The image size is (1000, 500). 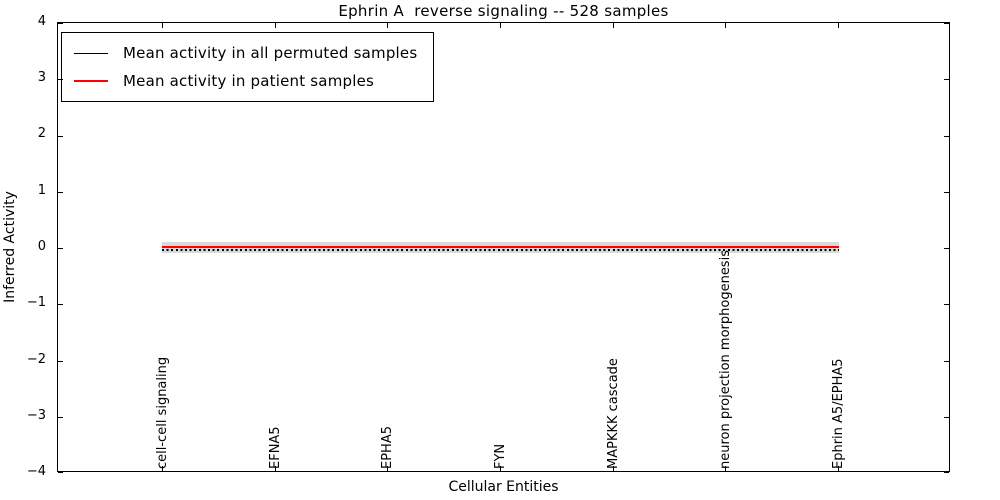 What do you see at coordinates (500, 247) in the screenshot?
I see `patient-mean-line` at bounding box center [500, 247].